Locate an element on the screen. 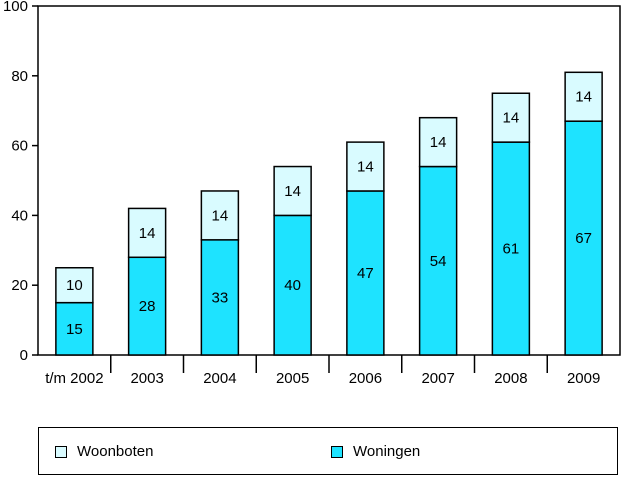  x-tick-label: 2005 is located at coordinates (292, 378).